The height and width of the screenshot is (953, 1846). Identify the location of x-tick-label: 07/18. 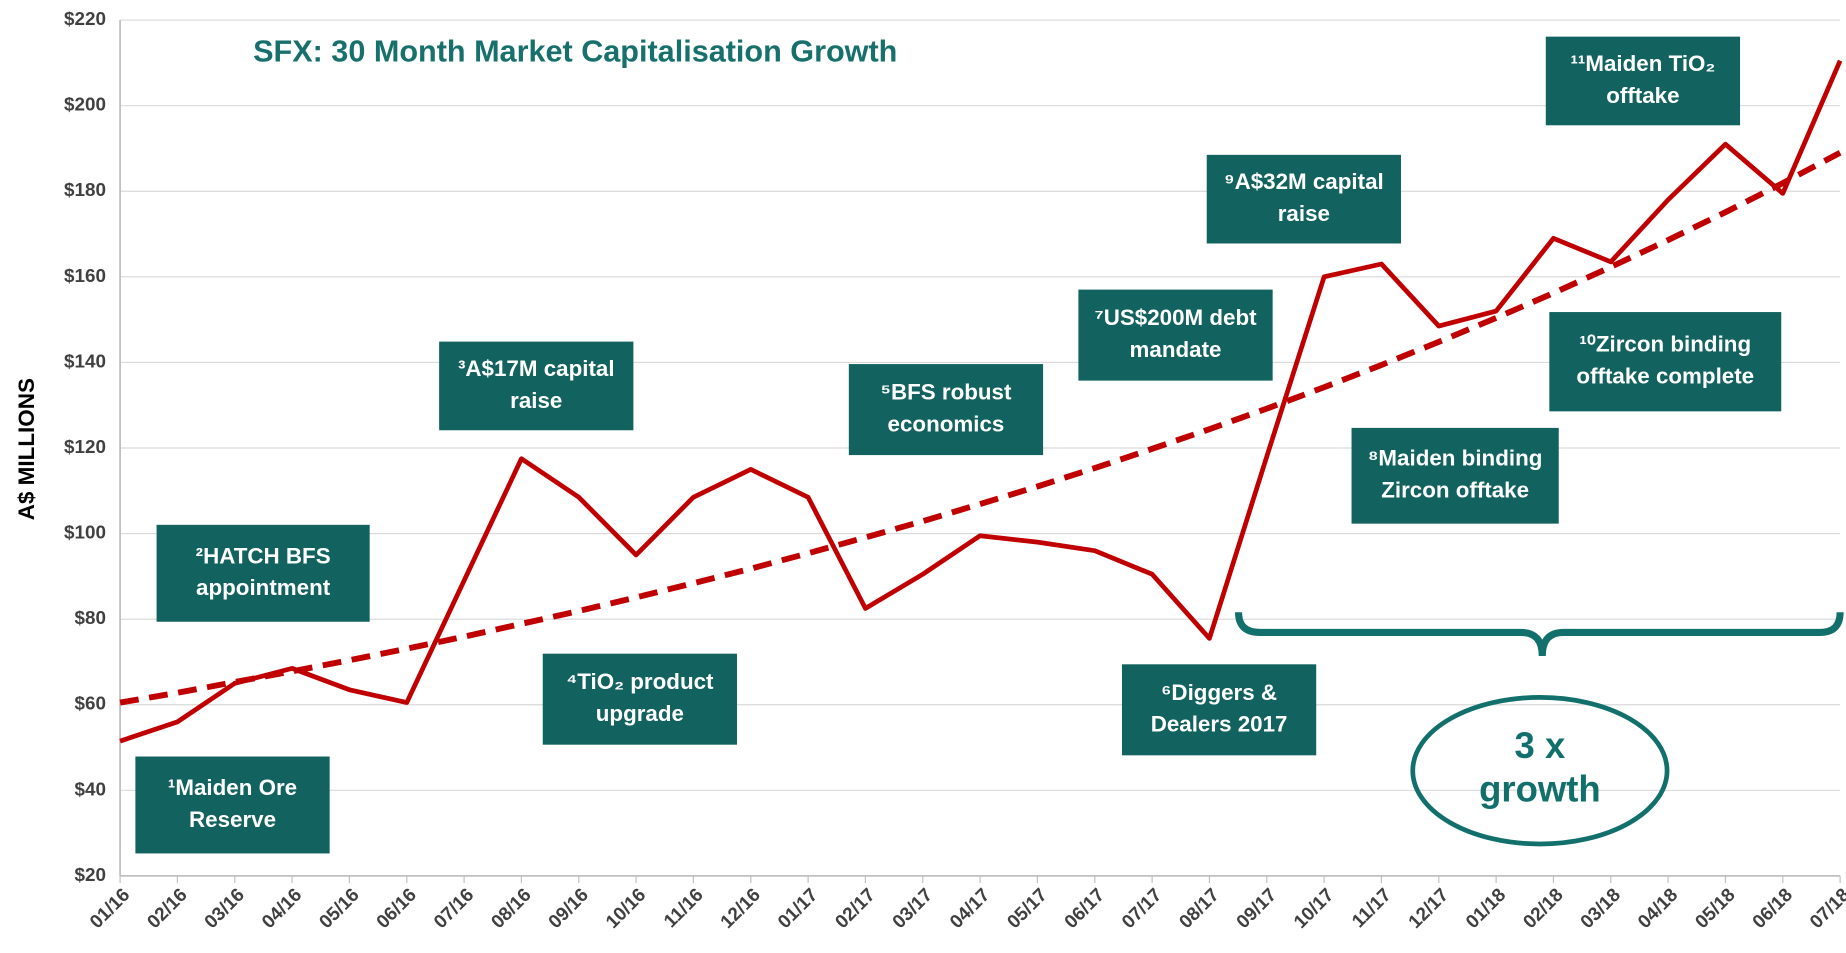
(1825, 908).